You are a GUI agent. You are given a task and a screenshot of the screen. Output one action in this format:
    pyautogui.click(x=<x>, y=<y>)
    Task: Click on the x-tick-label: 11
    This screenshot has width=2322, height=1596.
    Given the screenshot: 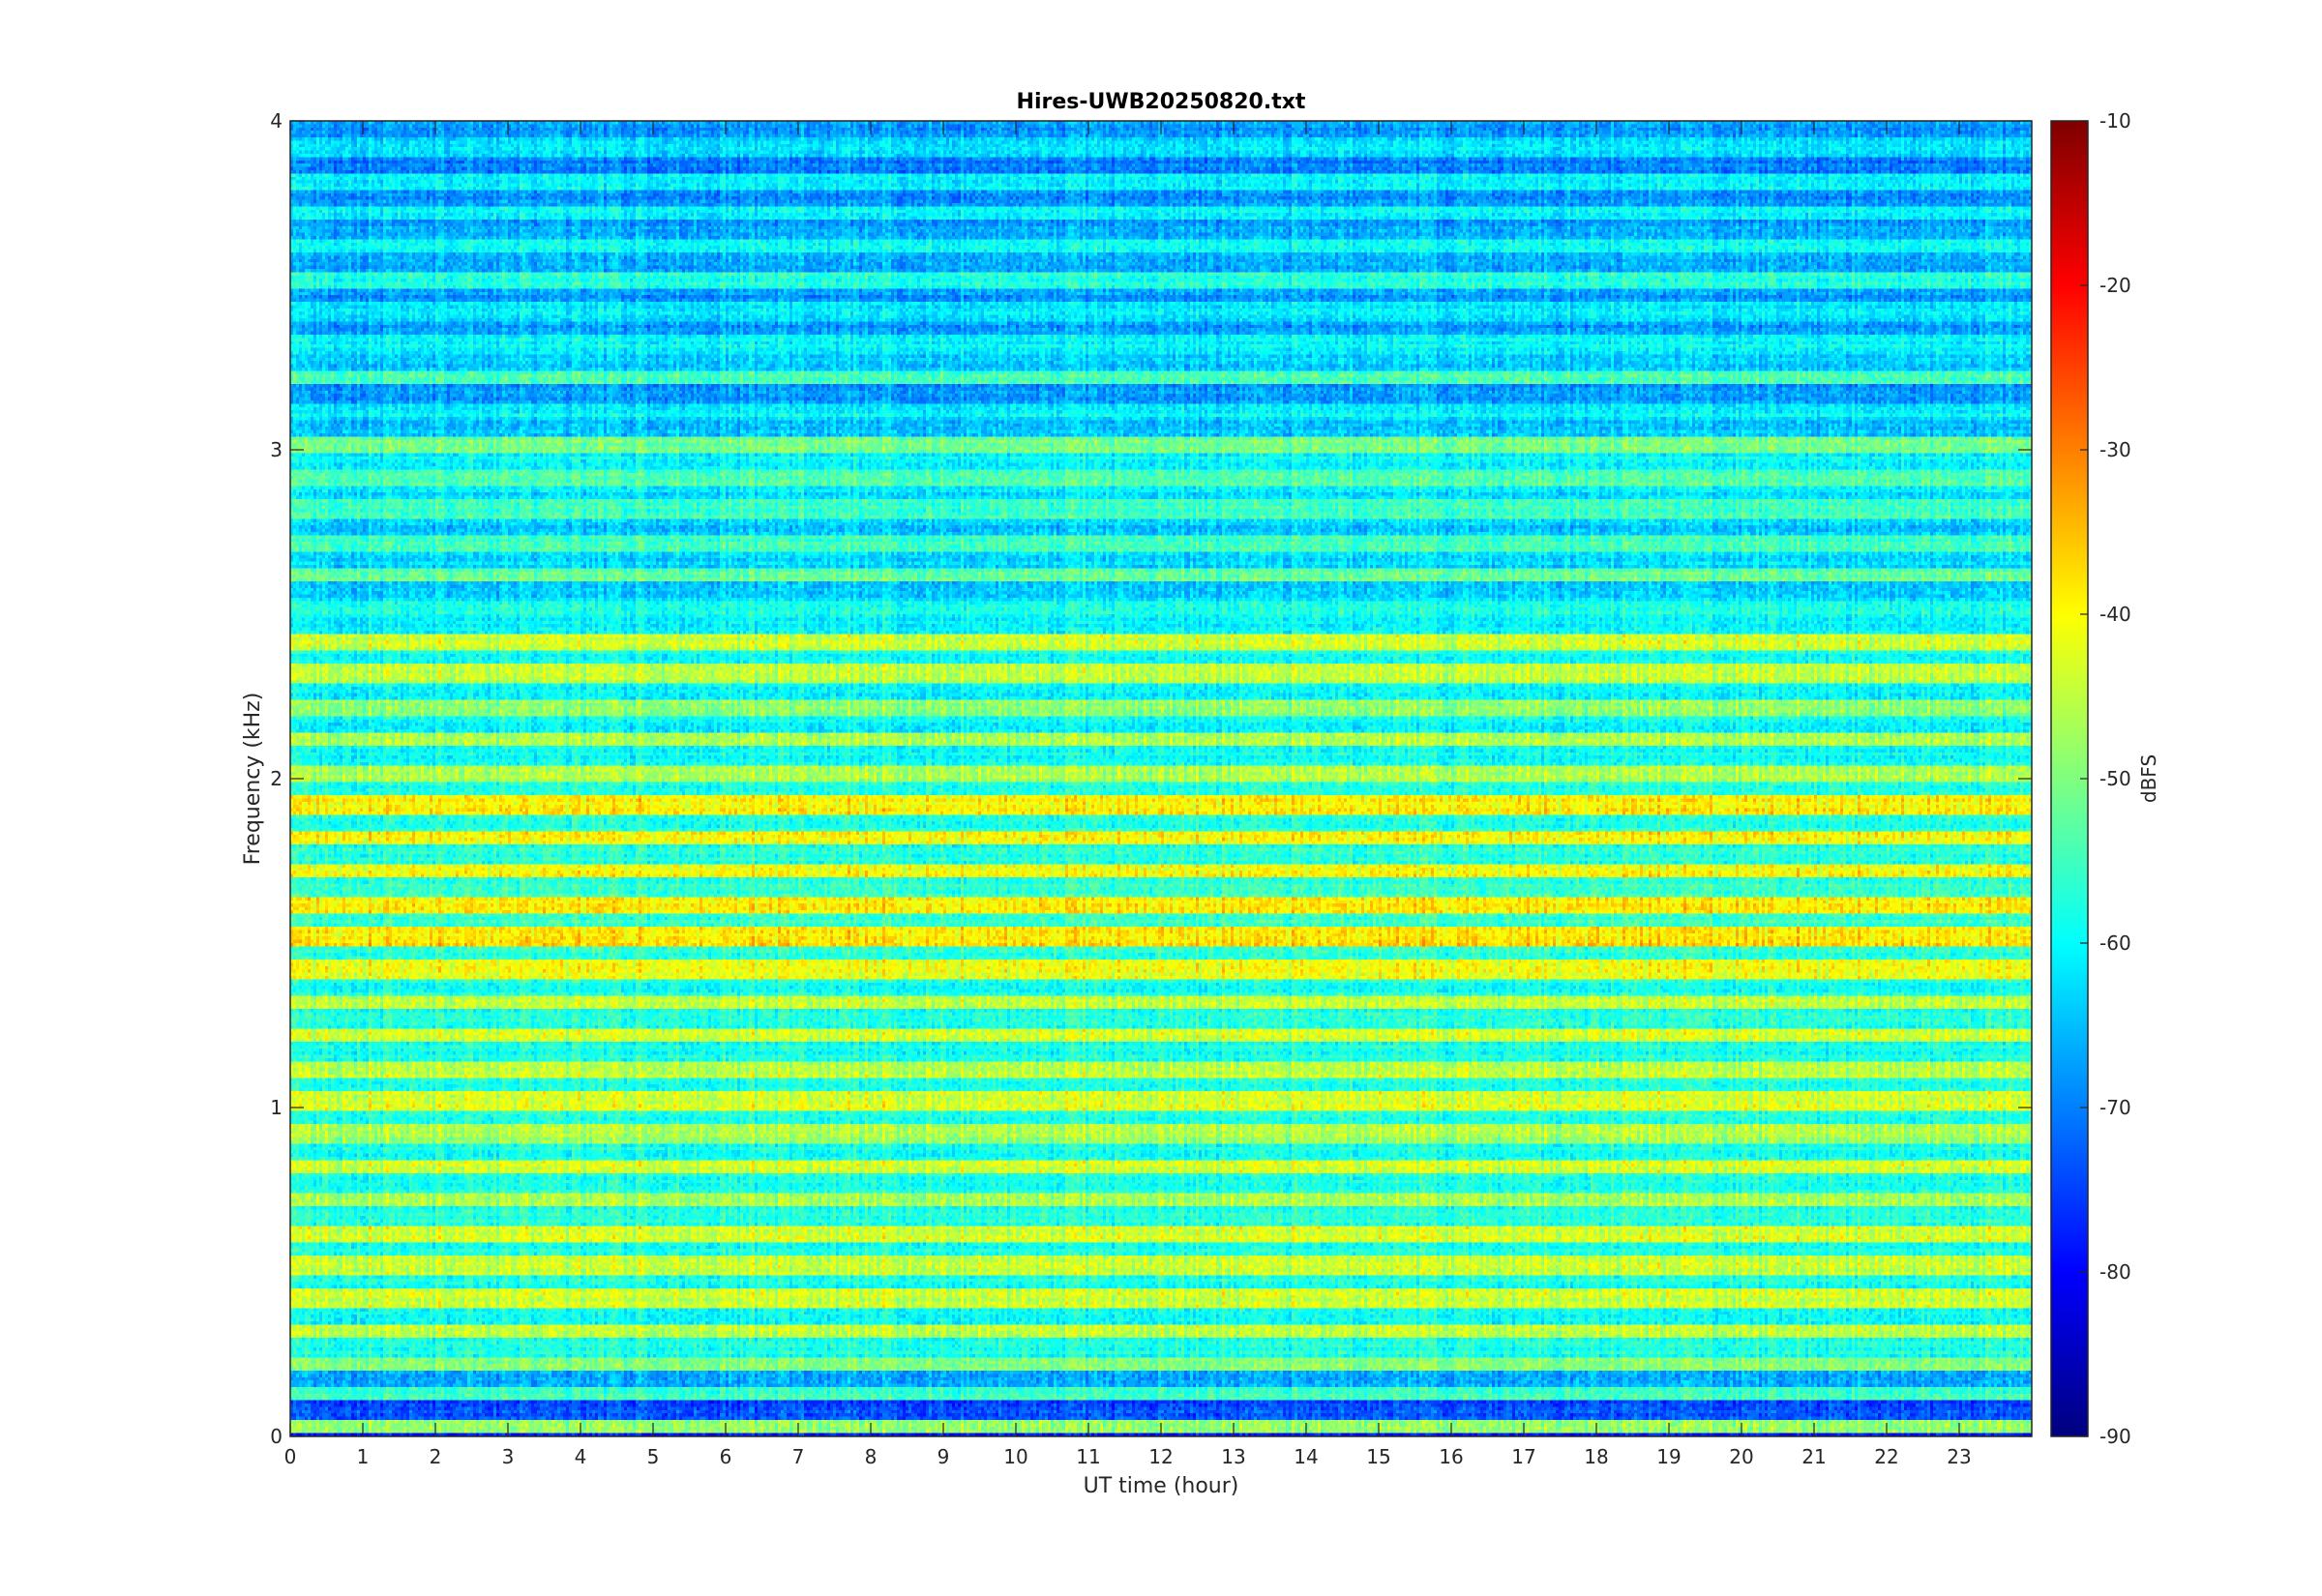 What is the action you would take?
    pyautogui.click(x=1088, y=1456)
    